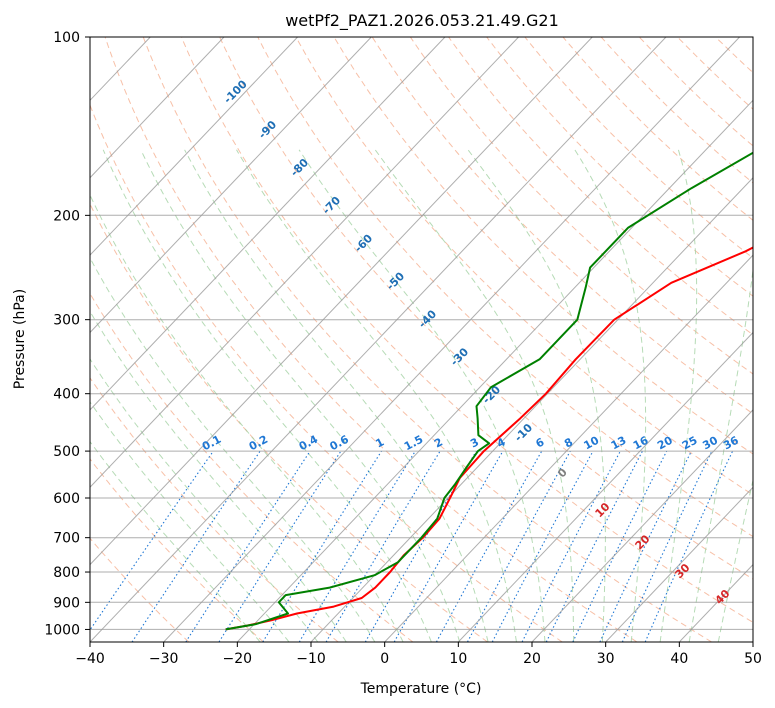 Image resolution: width=775 pixels, height=708 pixels. I want to click on mixing-ratio-label: 3, so click(474, 442).